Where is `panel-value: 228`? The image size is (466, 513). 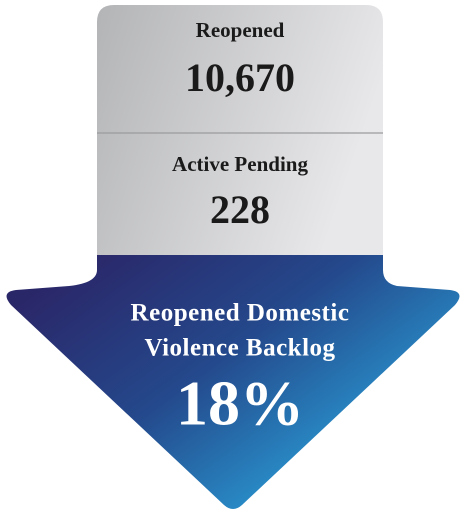 panel-value: 228 is located at coordinates (240, 209).